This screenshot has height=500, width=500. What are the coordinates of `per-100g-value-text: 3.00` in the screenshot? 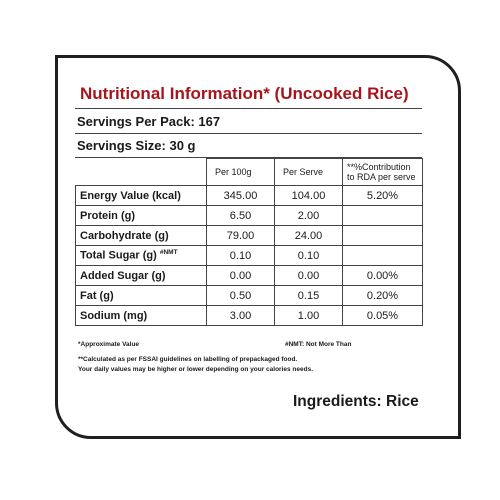 It's located at (240, 315).